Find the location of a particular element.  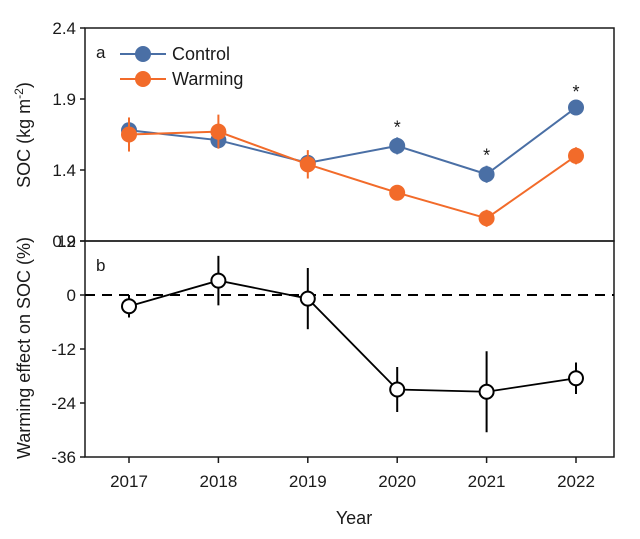

legend-control-marker is located at coordinates (143, 54).